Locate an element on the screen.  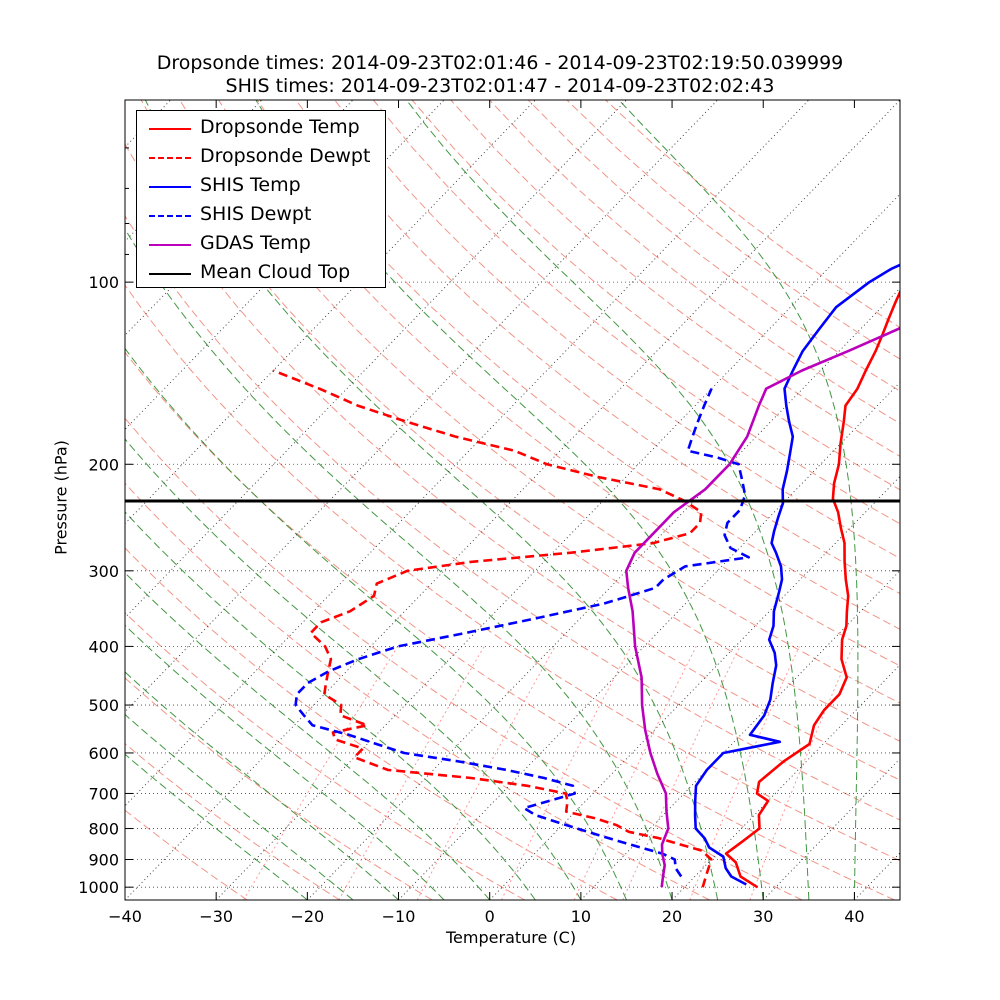
legend-label: SHIS Dewpt is located at coordinates (256, 214).